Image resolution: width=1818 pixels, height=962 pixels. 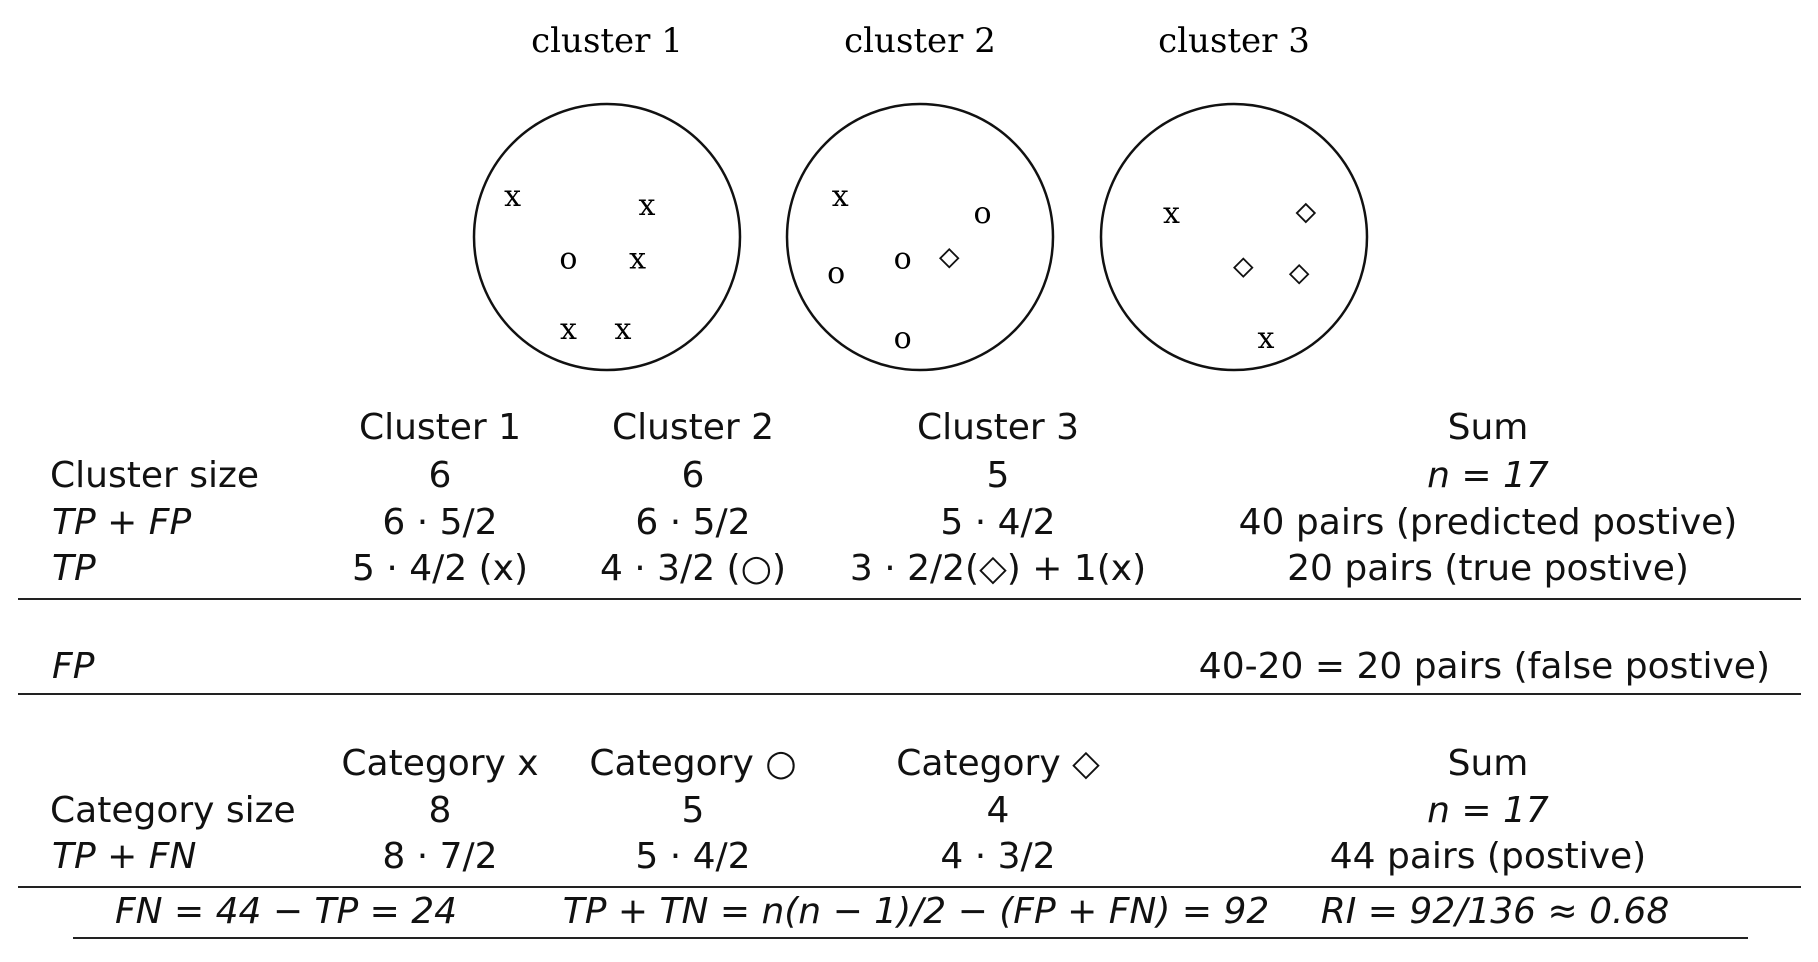 I want to click on tp-fn-circle: 5 · 4/2, so click(x=693, y=856).